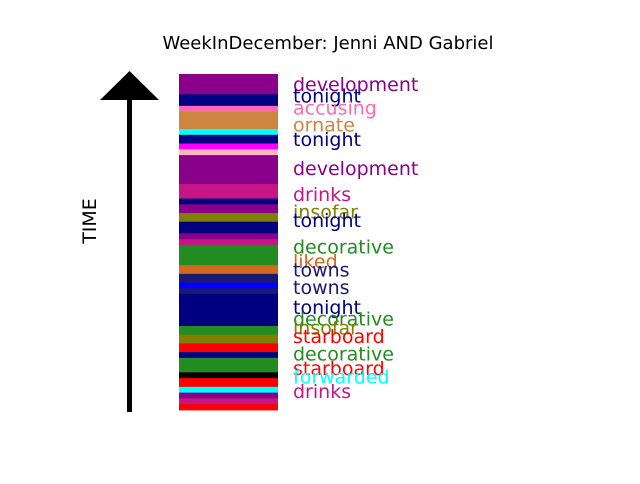 This screenshot has height=484, width=640. I want to click on color-bands, so click(228, 242).